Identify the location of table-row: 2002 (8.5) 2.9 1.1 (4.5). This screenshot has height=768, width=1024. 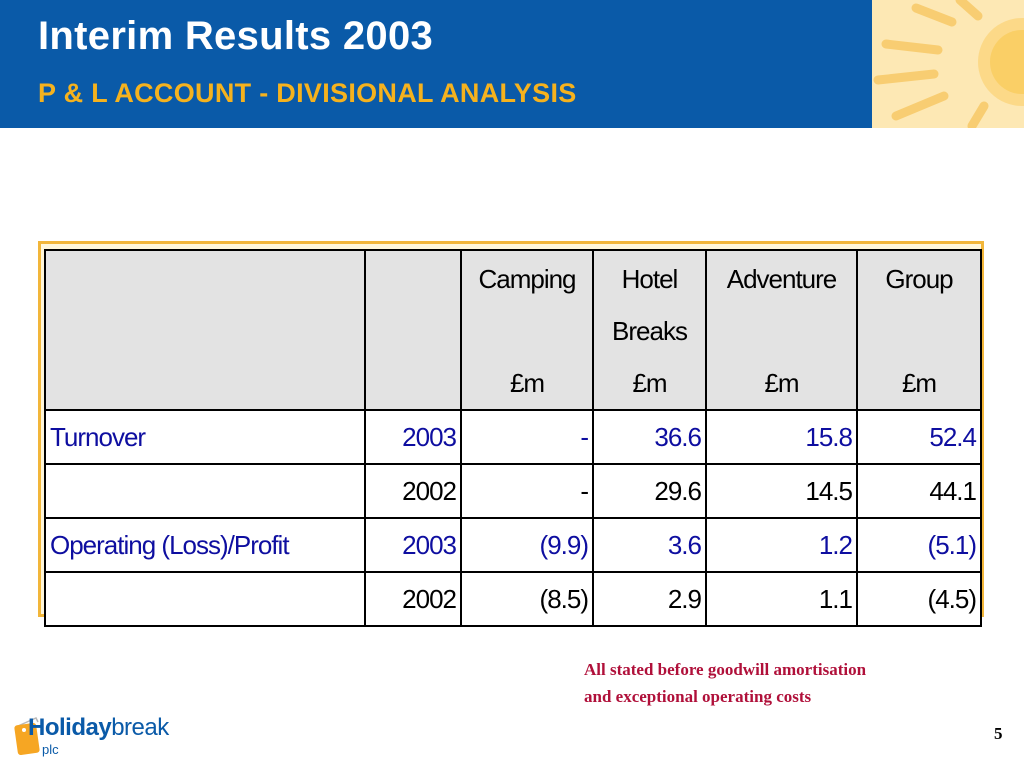
(513, 599).